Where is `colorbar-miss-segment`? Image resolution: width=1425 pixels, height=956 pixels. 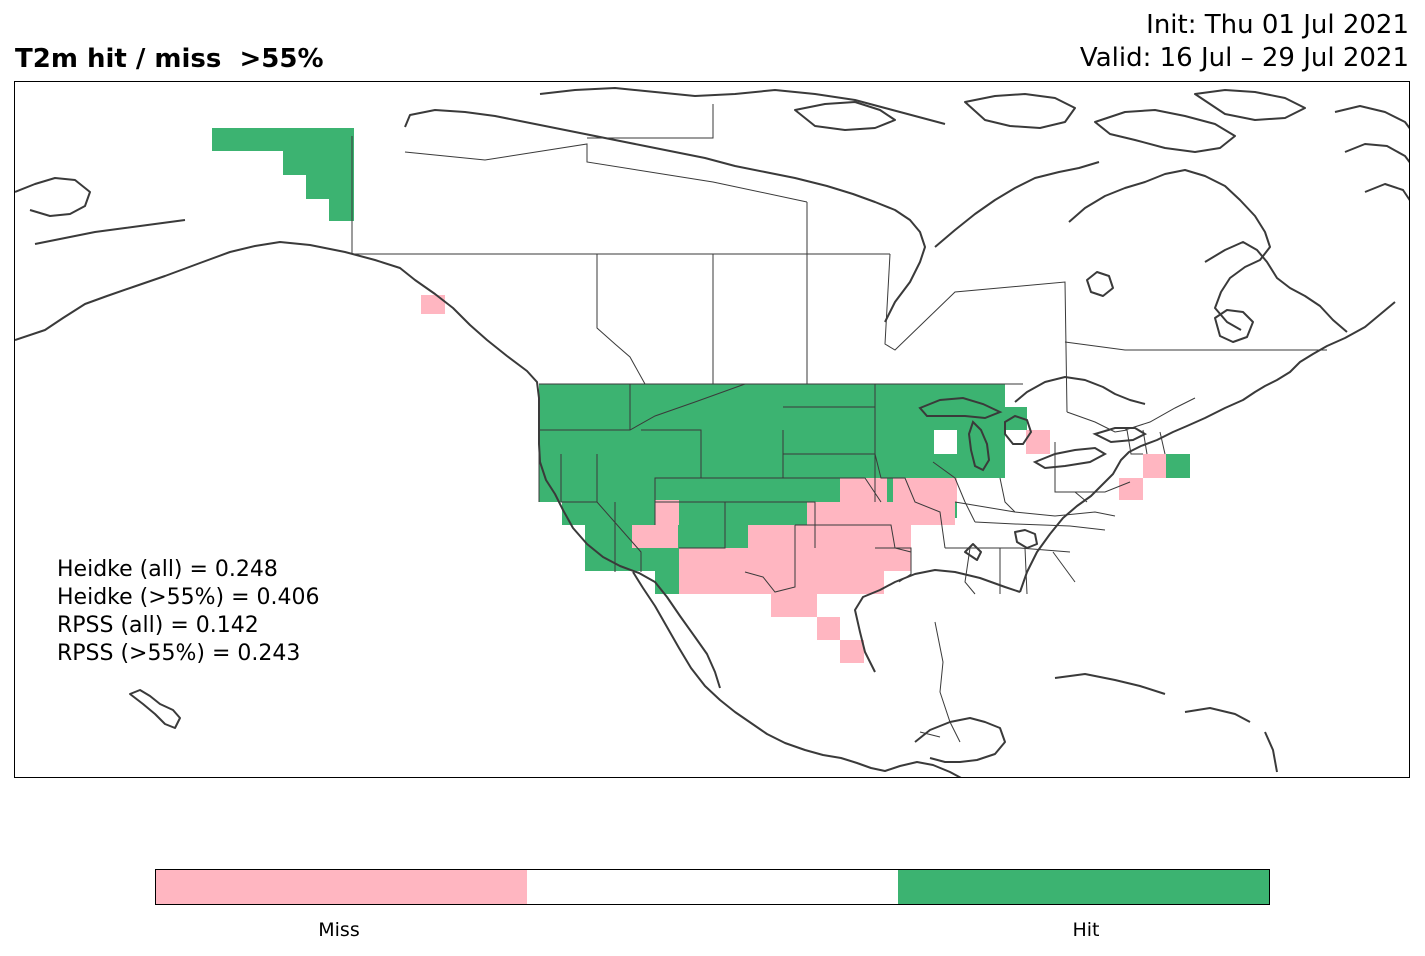
colorbar-miss-segment is located at coordinates (341, 887).